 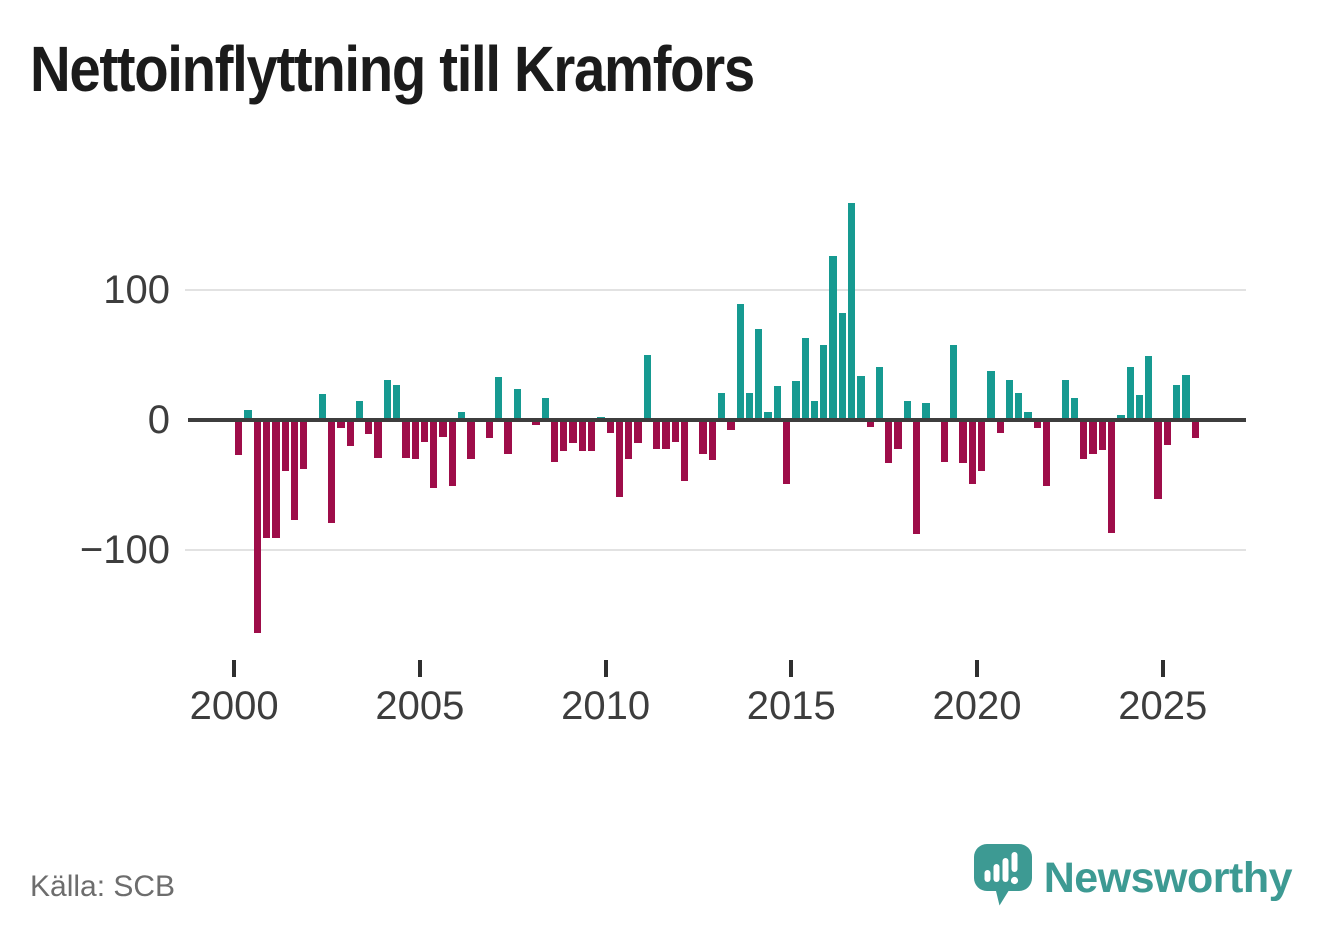 What do you see at coordinates (1163, 706) in the screenshot?
I see `x-axis-label: 2025` at bounding box center [1163, 706].